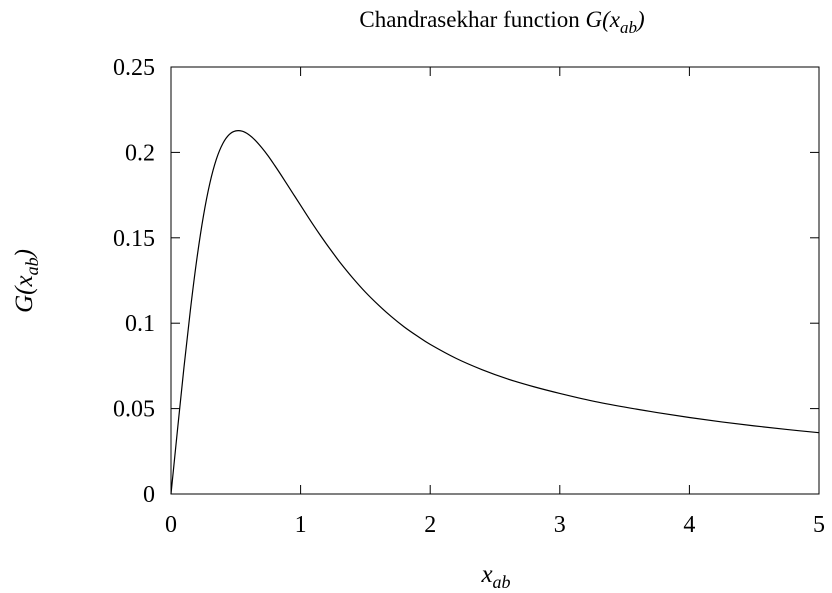  What do you see at coordinates (134, 410) in the screenshot?
I see `y-tick-label: 0.05` at bounding box center [134, 410].